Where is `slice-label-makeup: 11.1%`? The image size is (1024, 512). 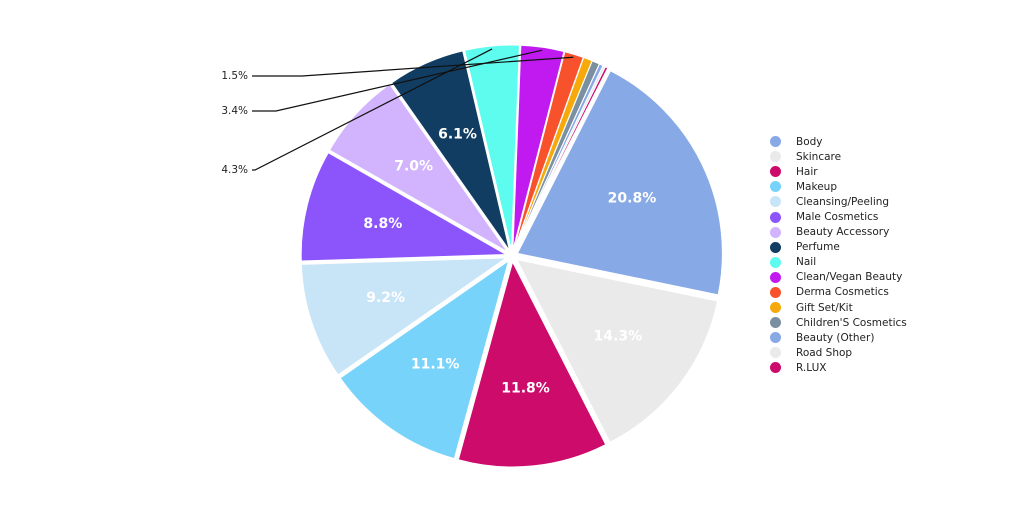 slice-label-makeup: 11.1% is located at coordinates (435, 365).